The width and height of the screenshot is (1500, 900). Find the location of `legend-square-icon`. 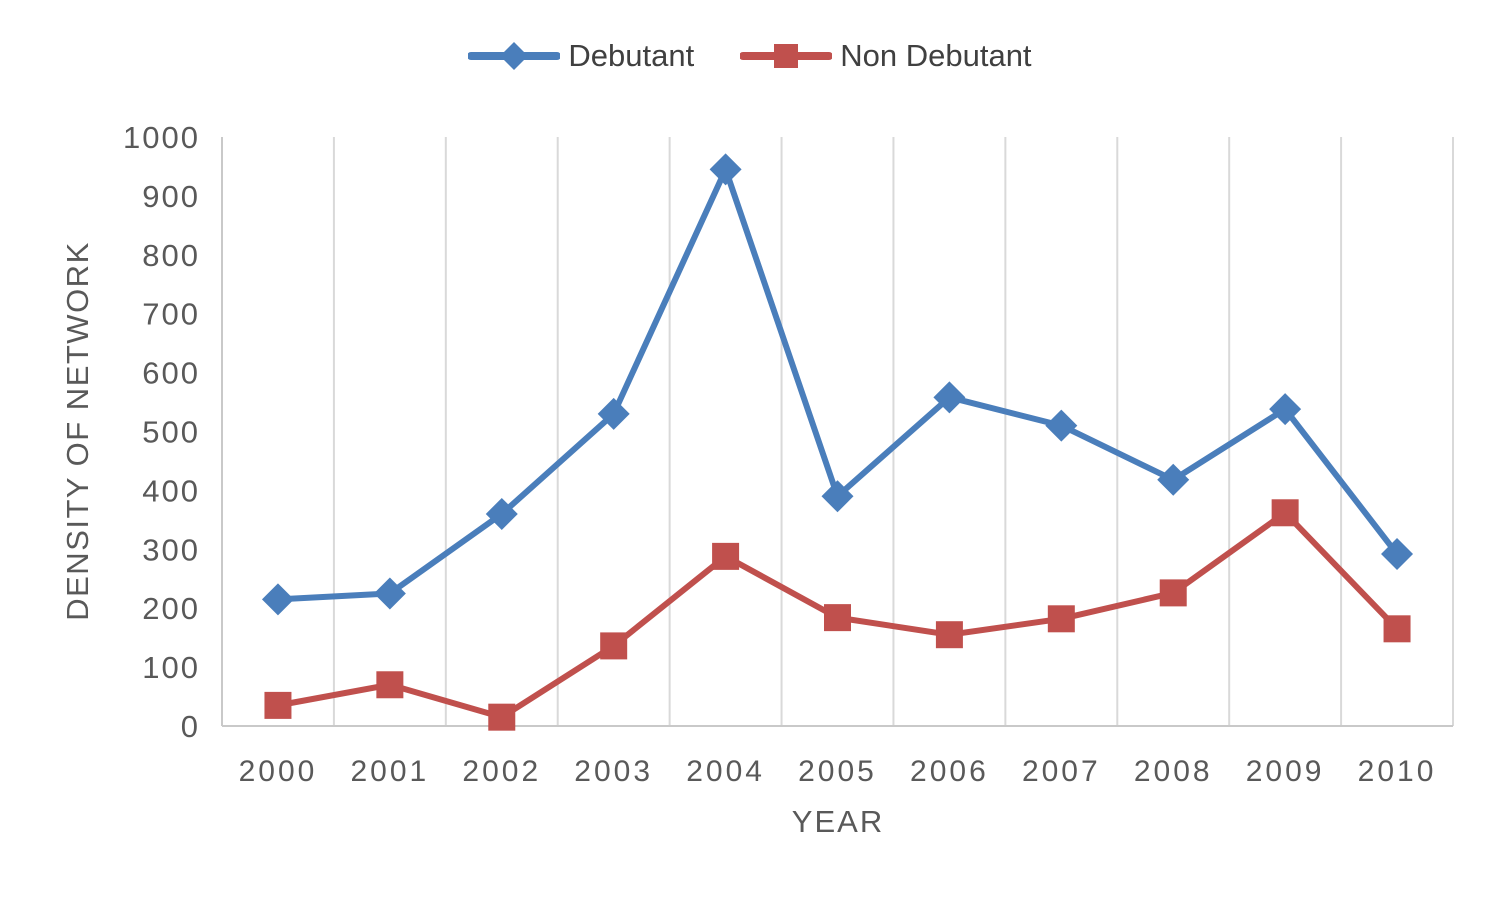

legend-square-icon is located at coordinates (786, 56).